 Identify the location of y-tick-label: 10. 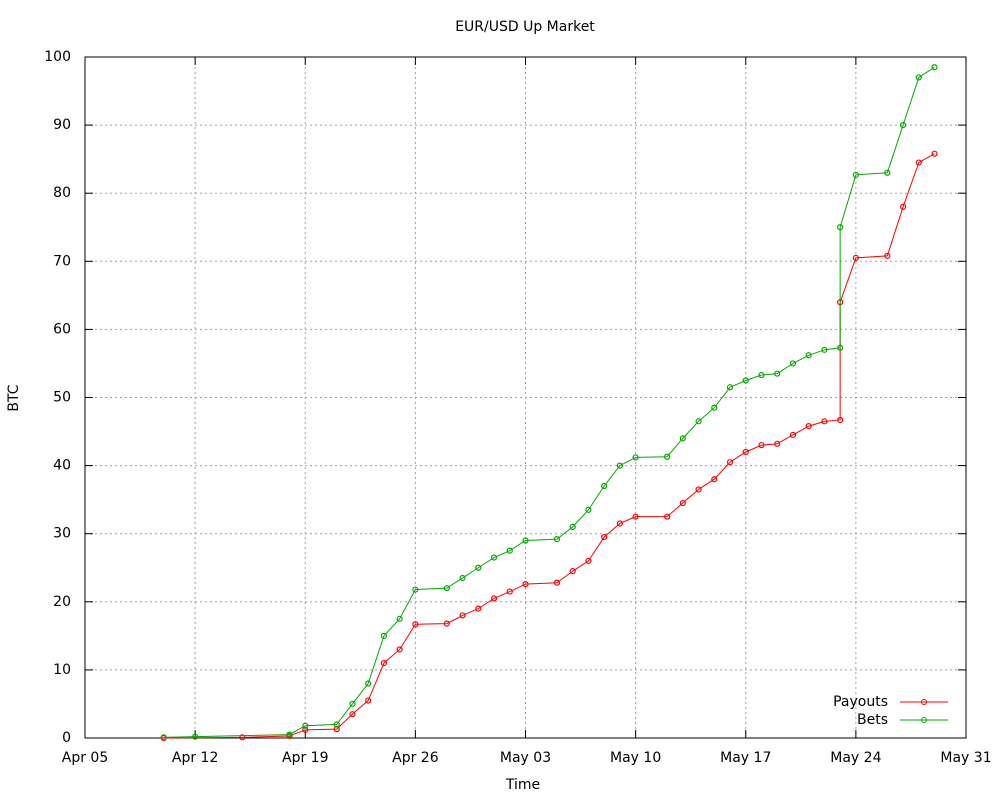
(62, 670).